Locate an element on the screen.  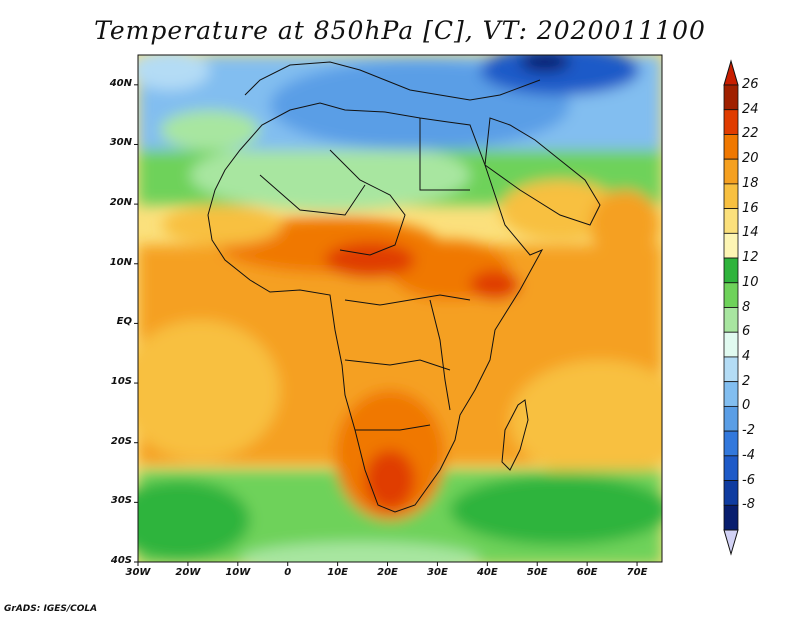
colorbar-tick-label: 18 is located at coordinates (750, 183).